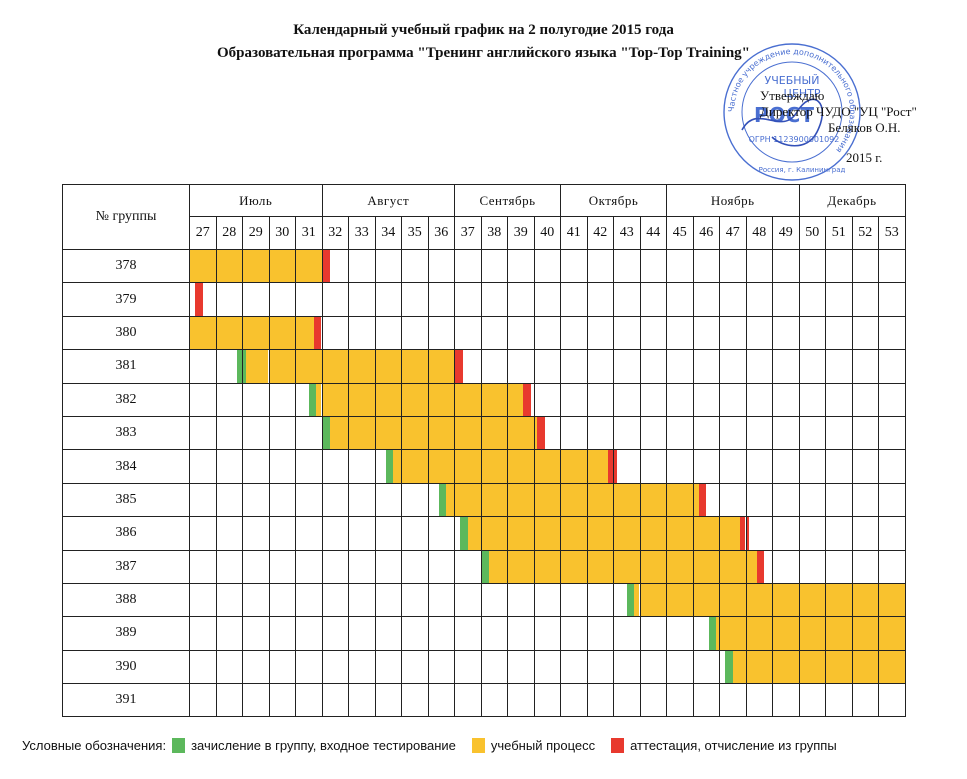 This screenshot has width=967, height=779. Describe the element at coordinates (802, 170) in the screenshot. I see `seal-bottom-text: Россия, г. Калининград` at that location.